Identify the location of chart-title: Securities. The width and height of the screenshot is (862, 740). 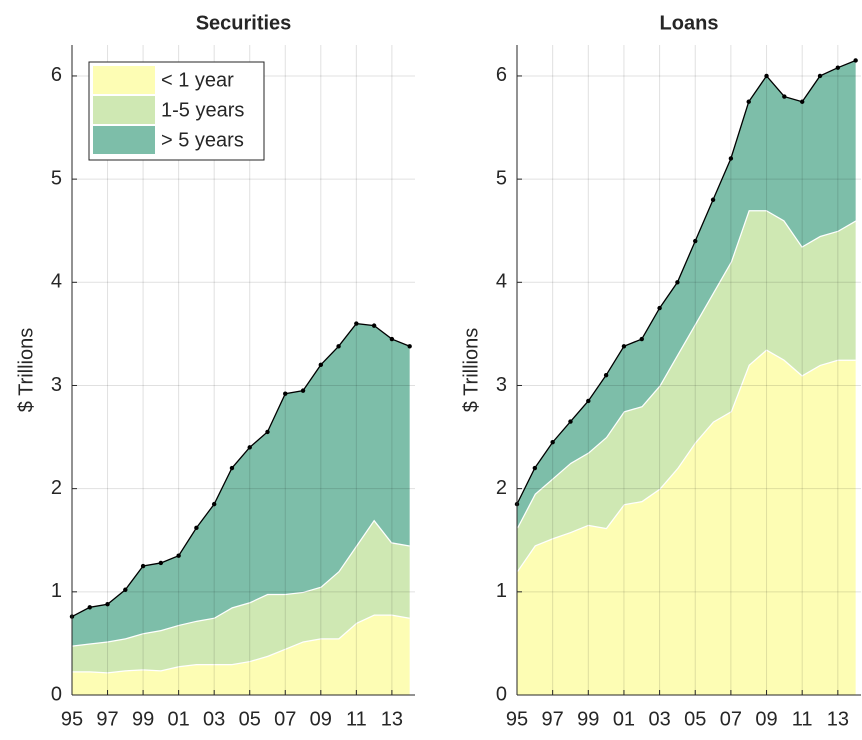
(244, 23).